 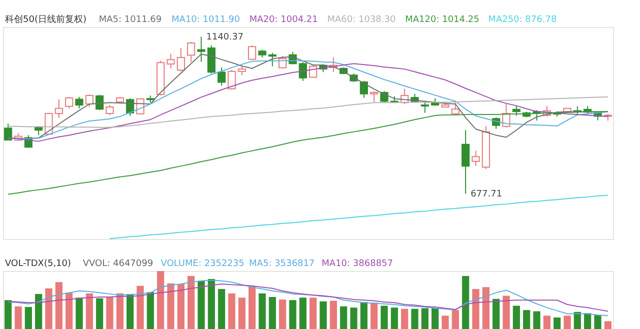 What do you see at coordinates (442, 20) in the screenshot?
I see `text: MA120: 1014.25` at bounding box center [442, 20].